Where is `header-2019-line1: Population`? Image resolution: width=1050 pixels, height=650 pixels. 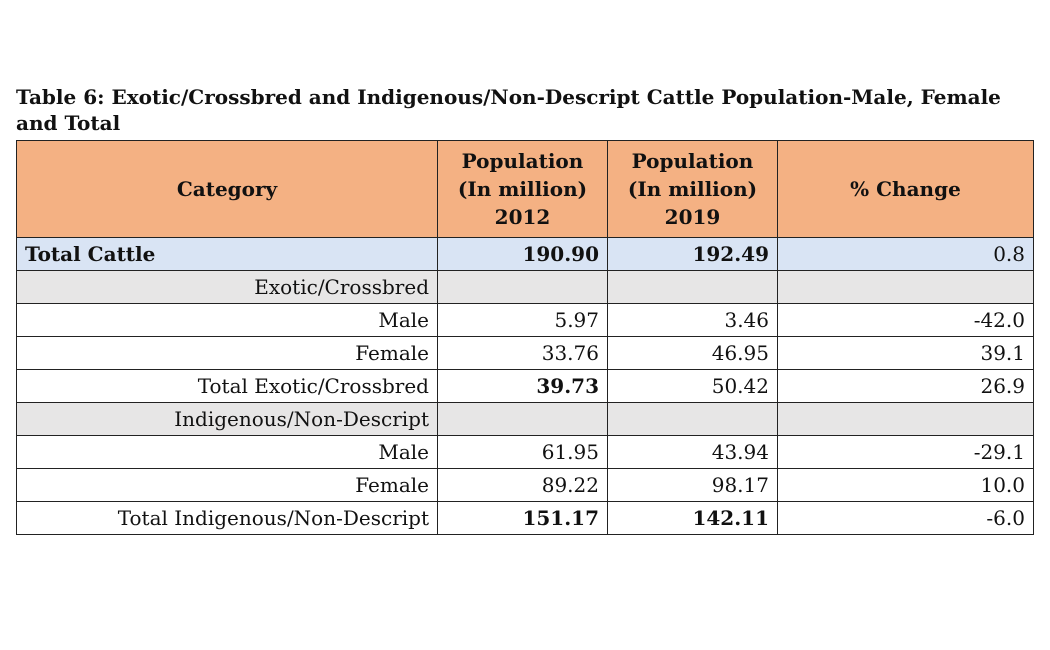 header-2019-line1: Population is located at coordinates (692, 161).